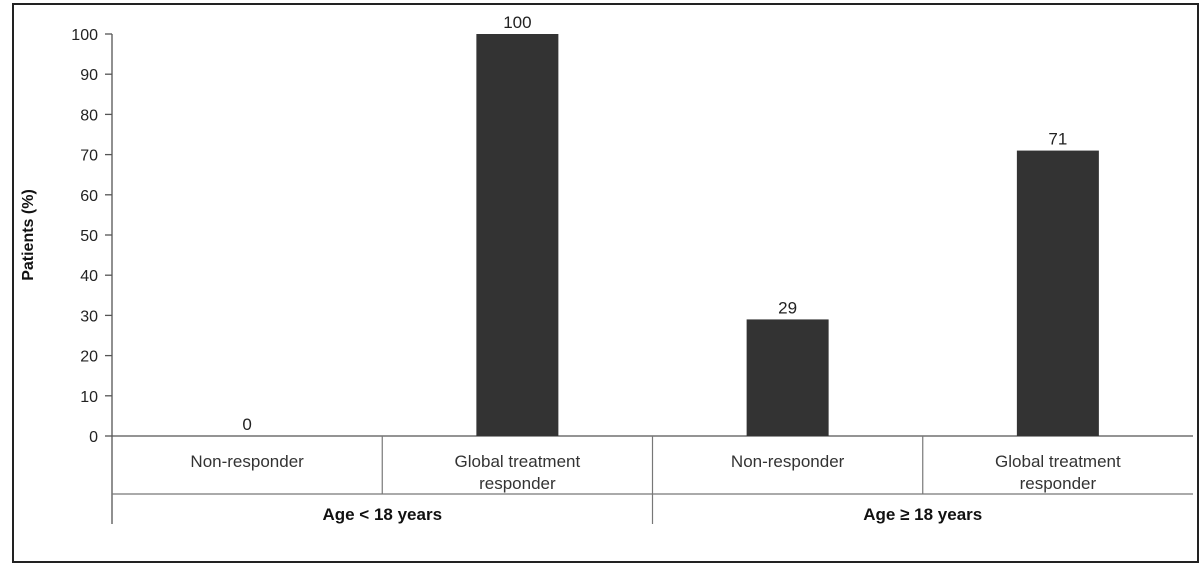 Image resolution: width=1204 pixels, height=563 pixels. Describe the element at coordinates (1057, 139) in the screenshot. I see `bar-value-label: 71` at that location.